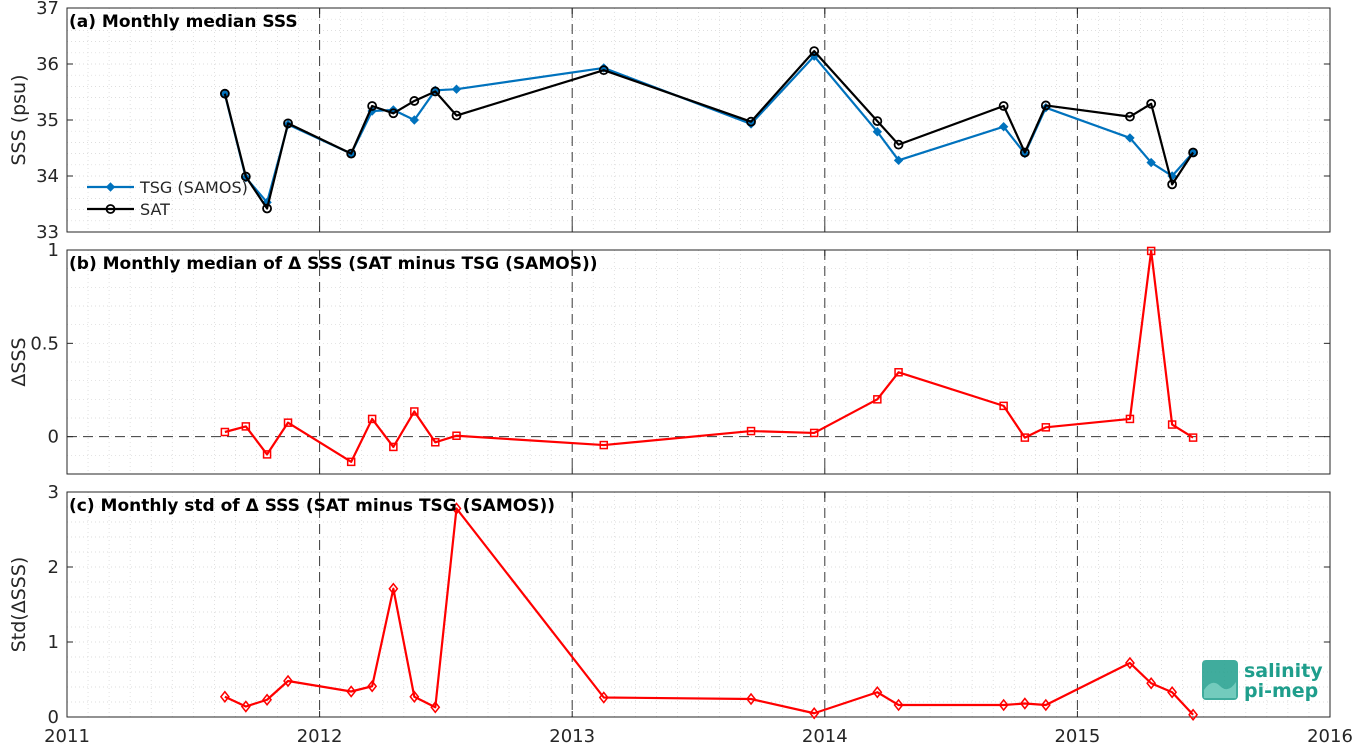 This screenshot has width=1356, height=745. Describe the element at coordinates (47, 64) in the screenshot. I see `y-tick-label: 36` at that location.